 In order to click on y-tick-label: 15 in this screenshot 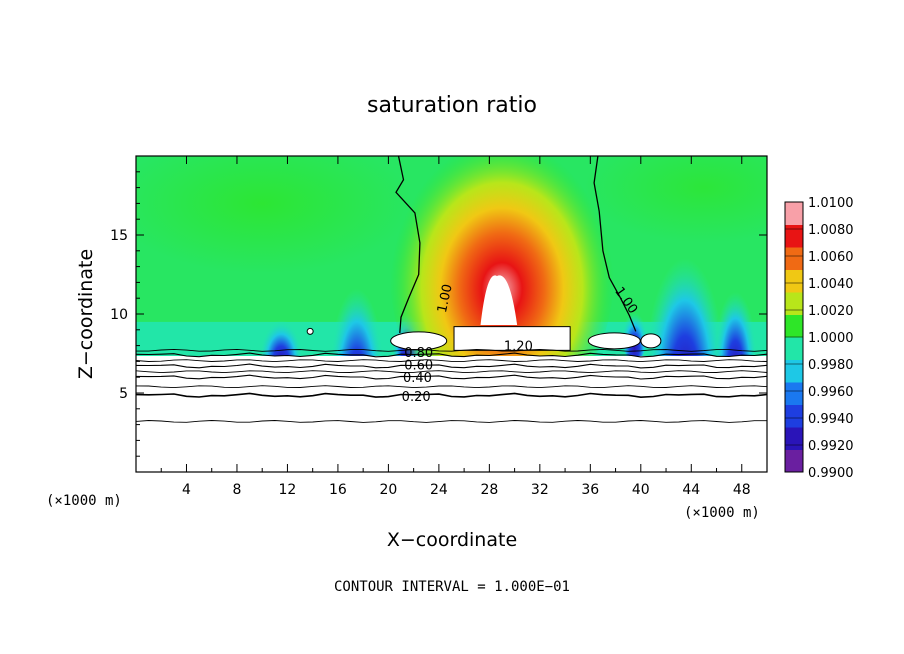, I will do `click(119, 236)`.